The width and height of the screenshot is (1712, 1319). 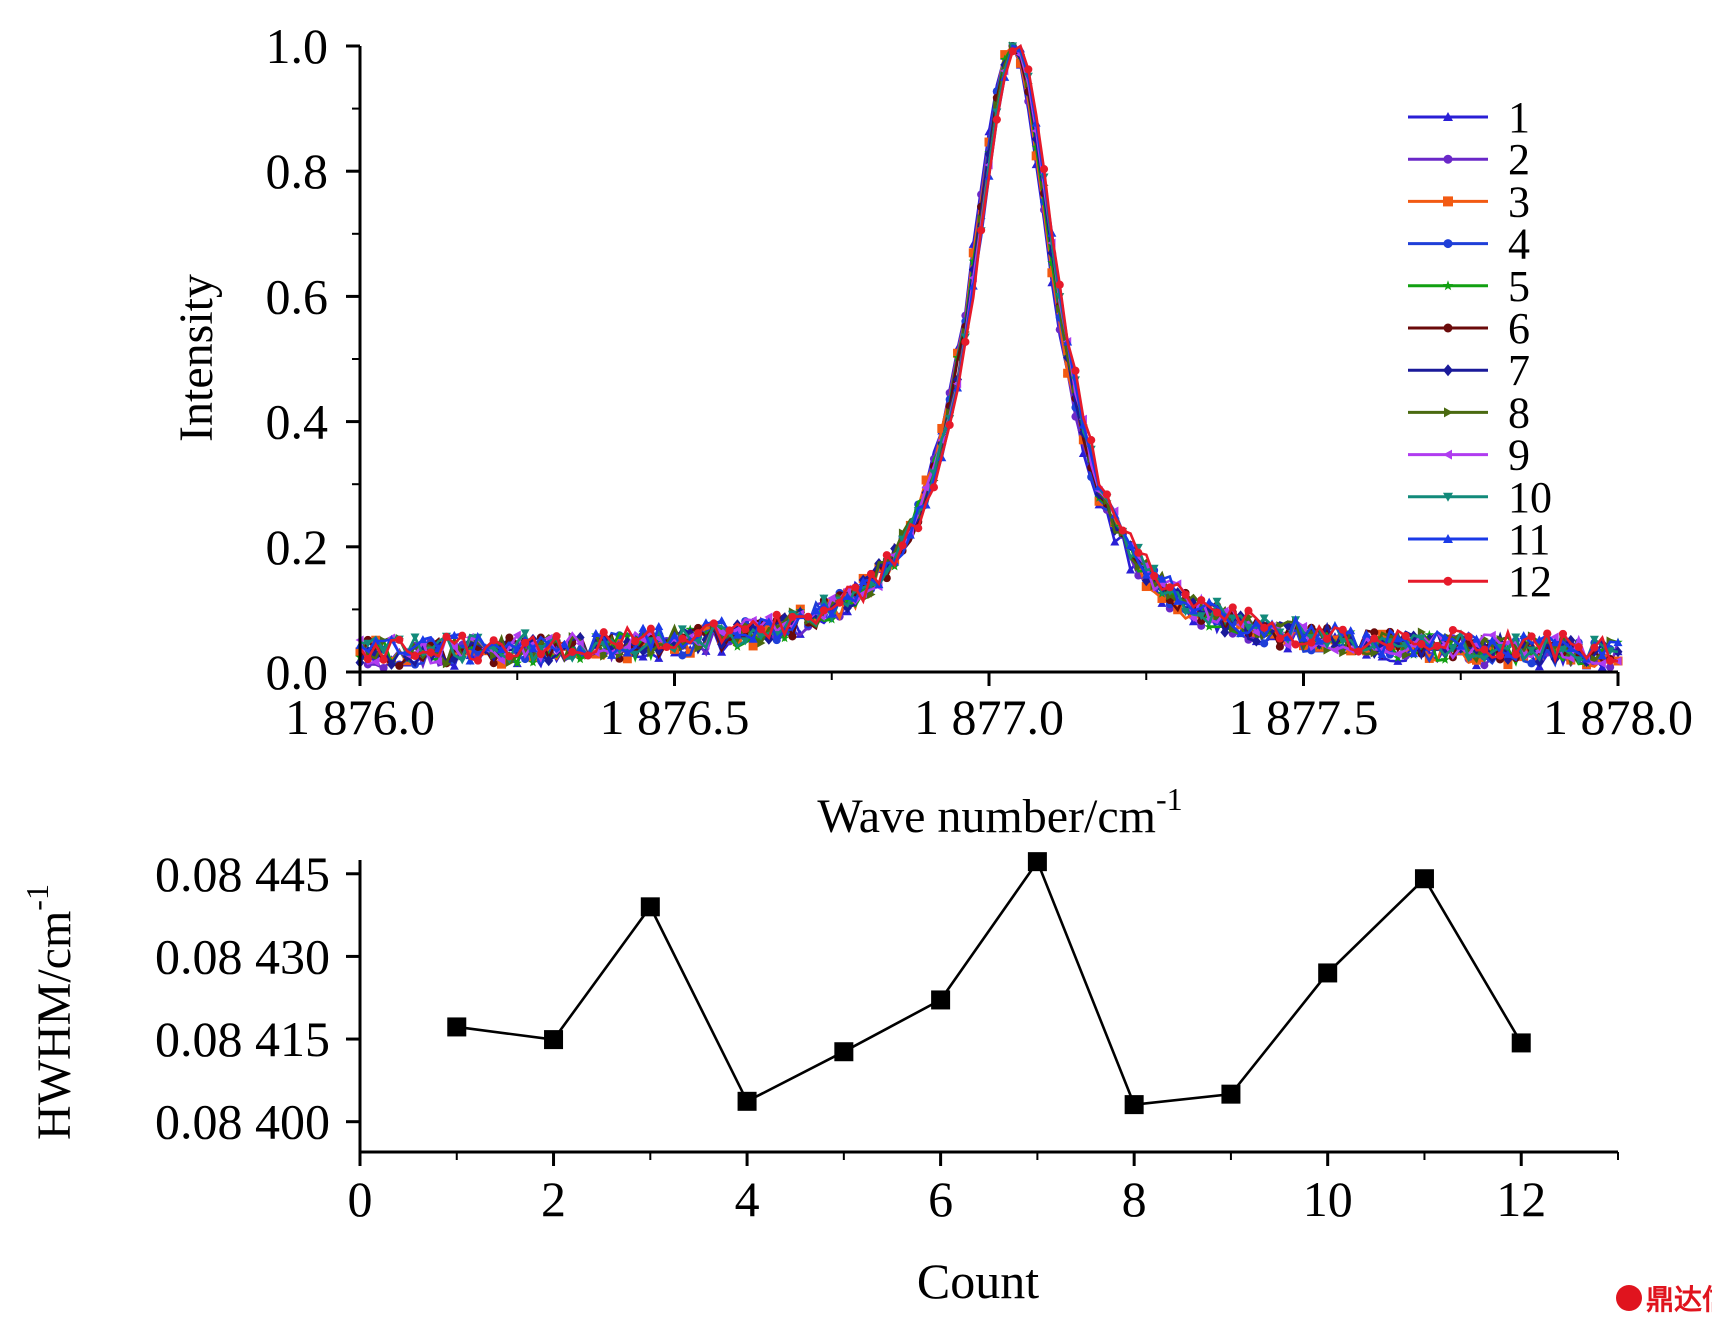 I want to click on hwhm-x-tick-label: 8, so click(x=1134, y=1199).